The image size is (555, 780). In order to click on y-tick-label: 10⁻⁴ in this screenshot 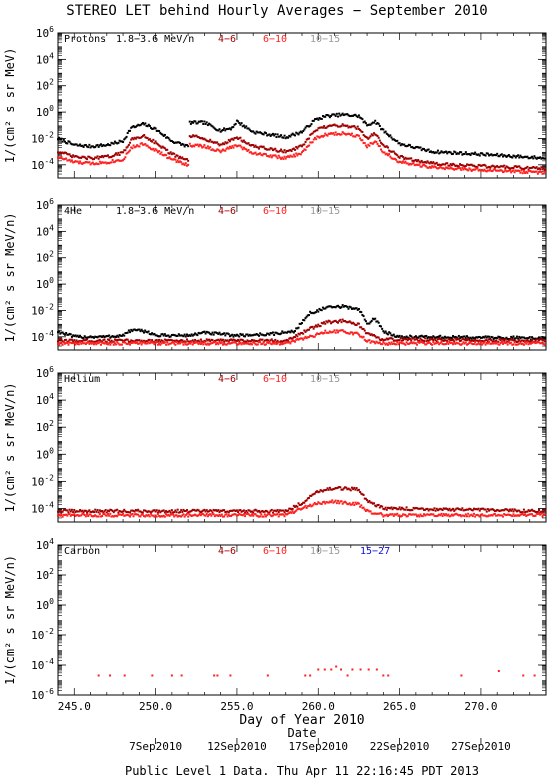, I will do `click(42, 336)`.